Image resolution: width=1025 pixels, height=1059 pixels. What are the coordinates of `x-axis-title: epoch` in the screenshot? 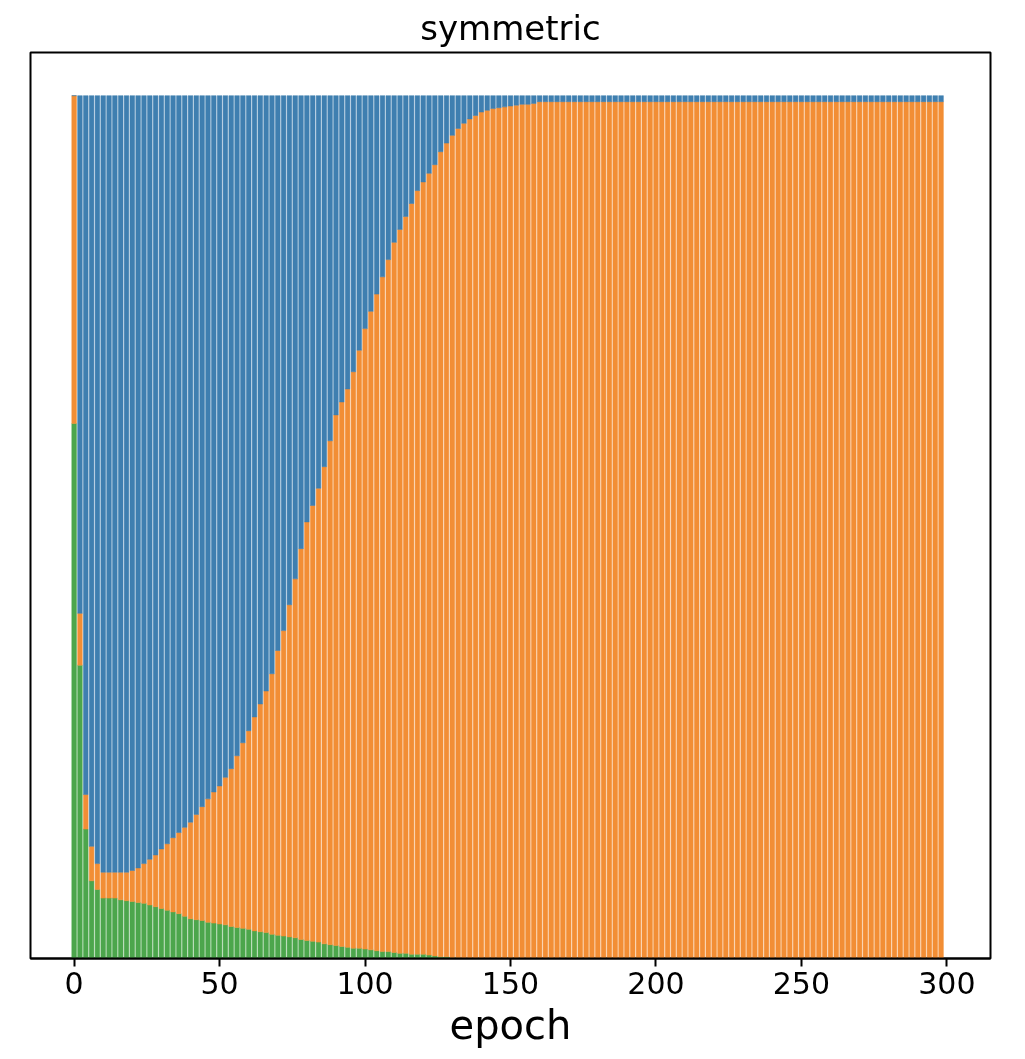 It's located at (510, 1024).